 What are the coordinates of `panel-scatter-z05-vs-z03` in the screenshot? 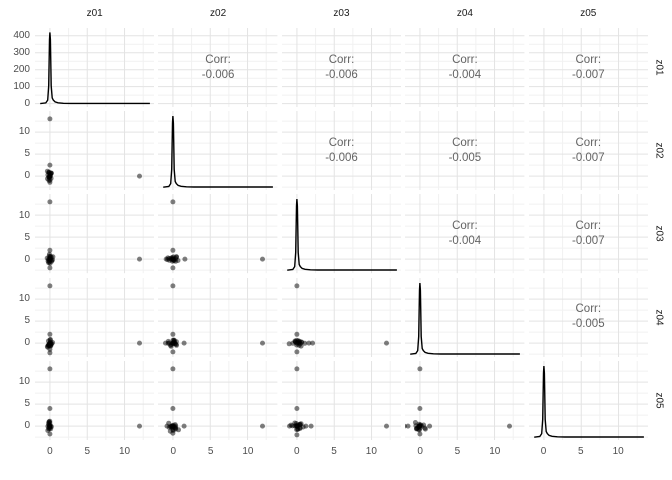 It's located at (341, 400).